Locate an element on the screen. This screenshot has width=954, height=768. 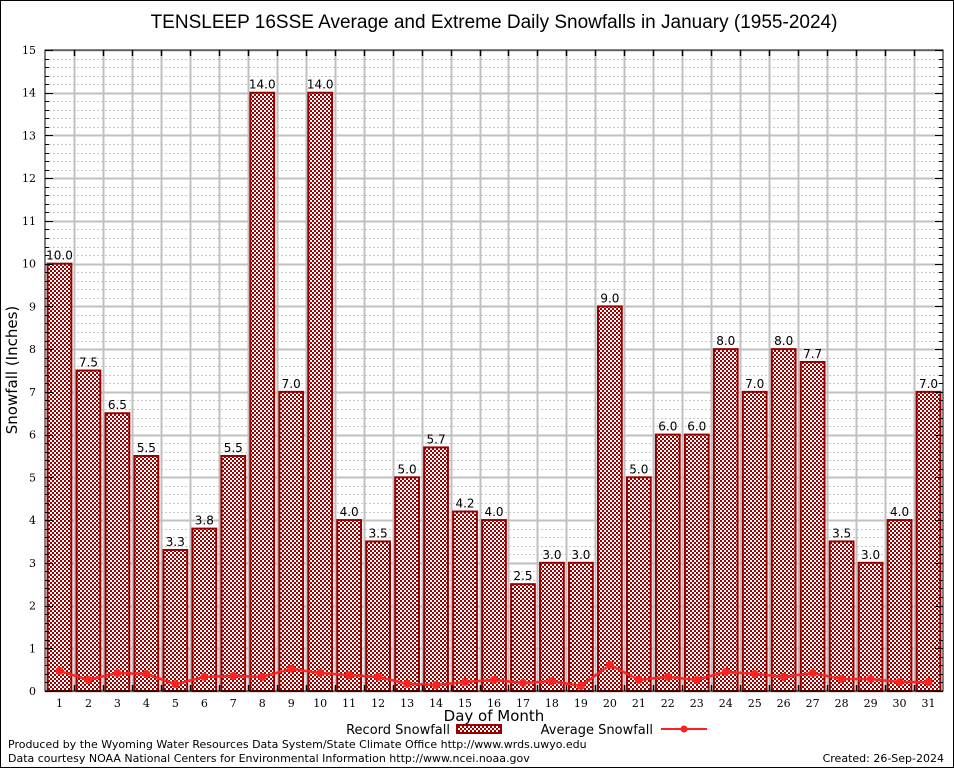
legend-record-label: Record Snowfall is located at coordinates (398, 730).